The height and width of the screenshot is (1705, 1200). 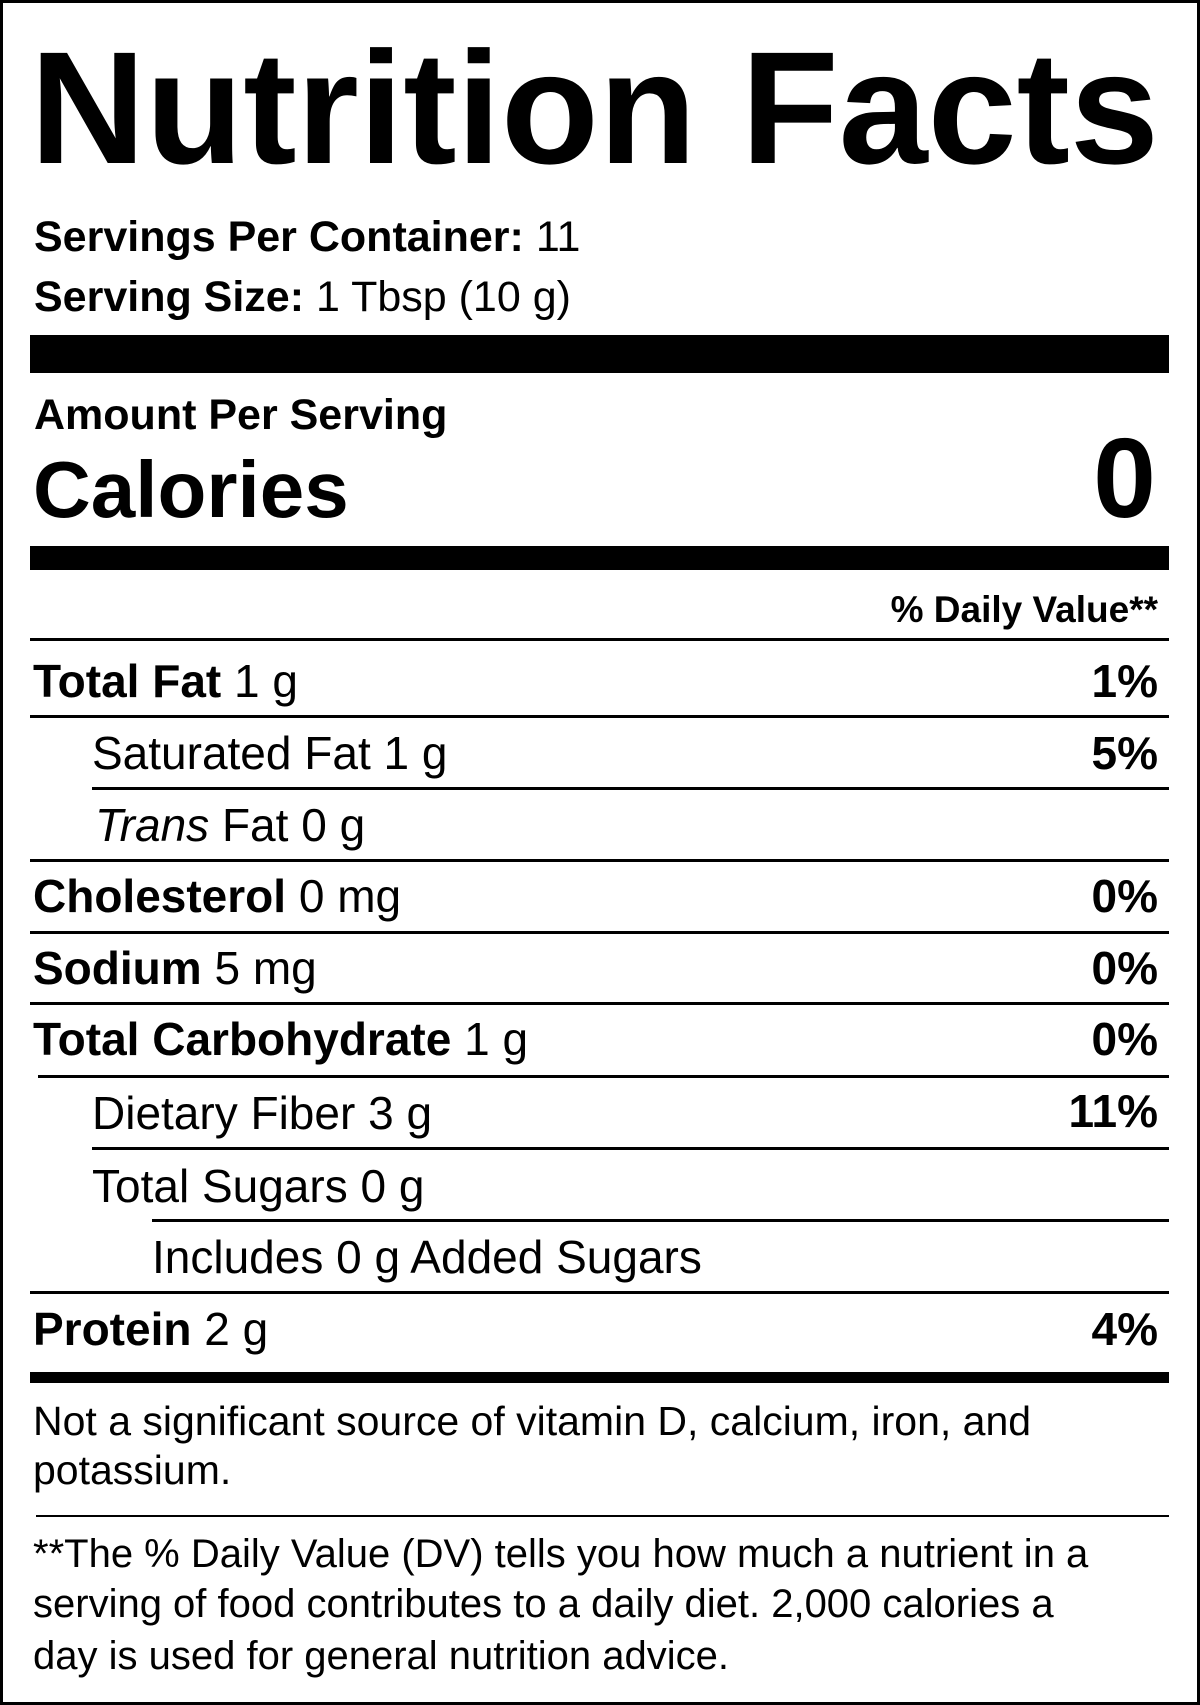 I want to click on servings-value: 11, so click(x=558, y=237).